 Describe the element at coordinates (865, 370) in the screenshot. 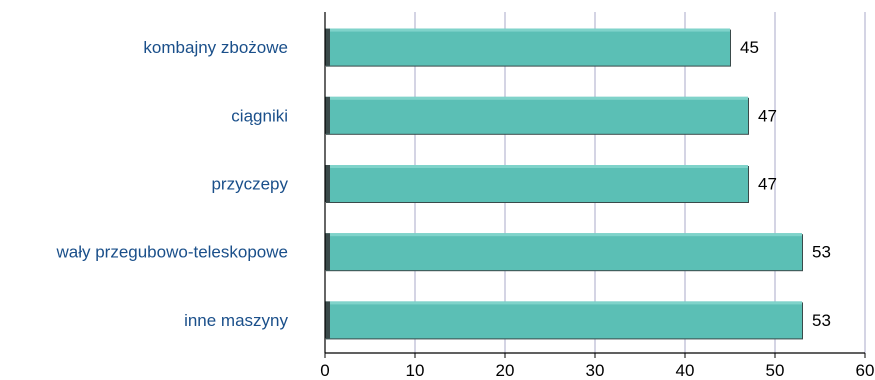

I see `x-tick-label: 60` at that location.